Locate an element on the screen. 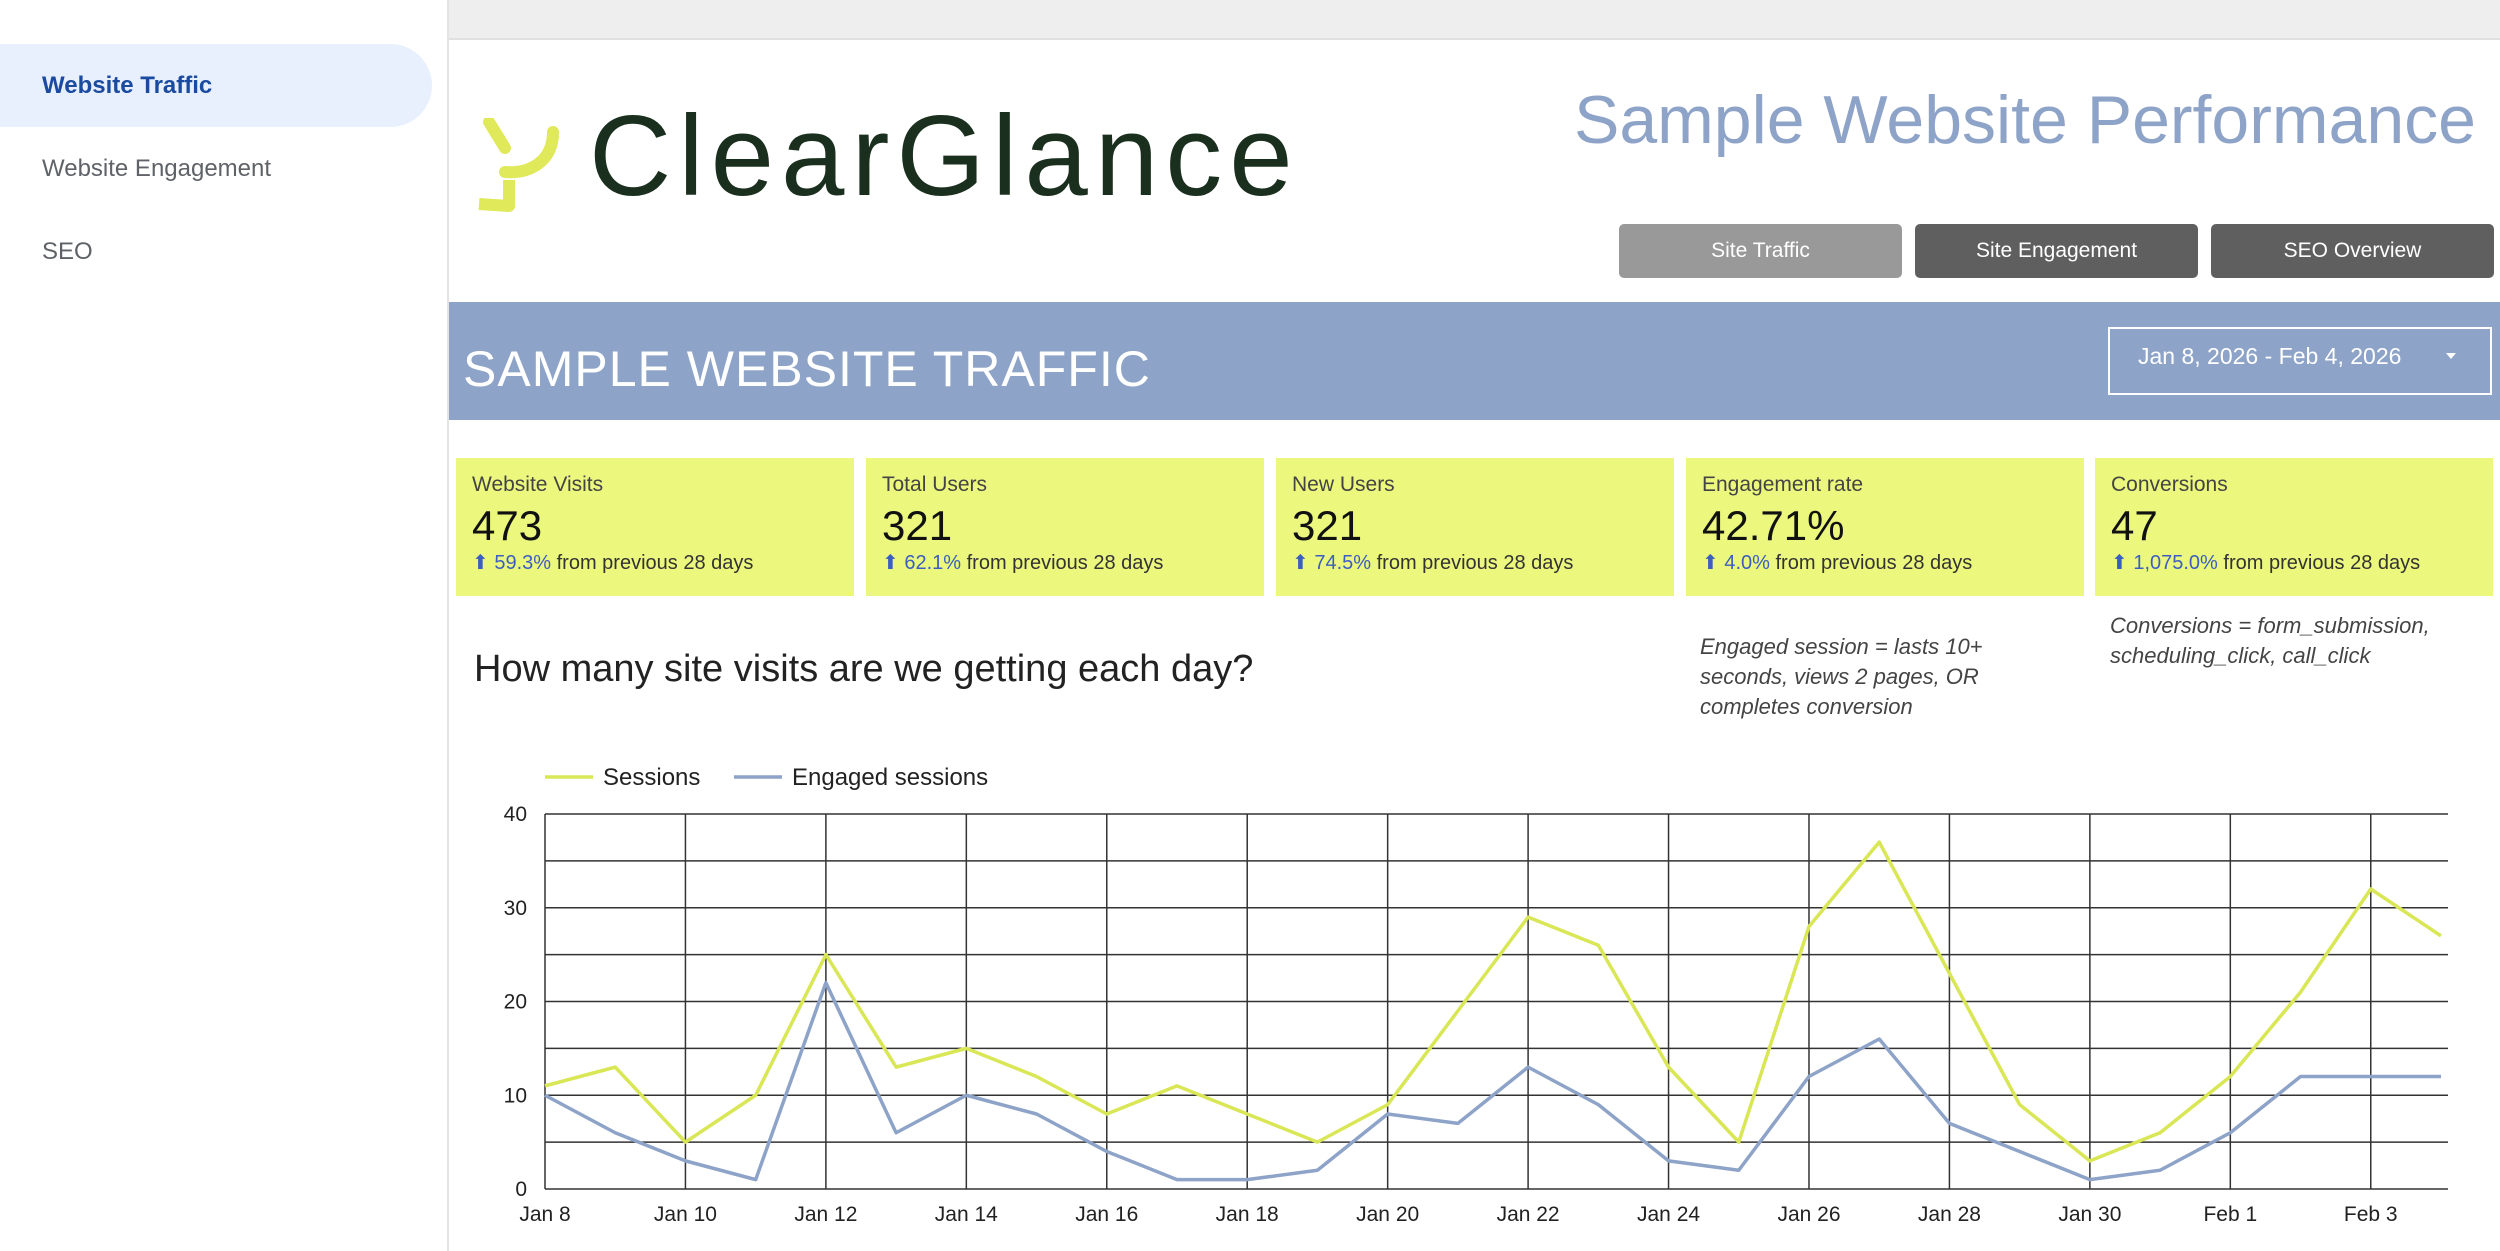 The height and width of the screenshot is (1251, 2500). kpi-delta: ⬆ 62.1% from previous 28 days is located at coordinates (1022, 562).